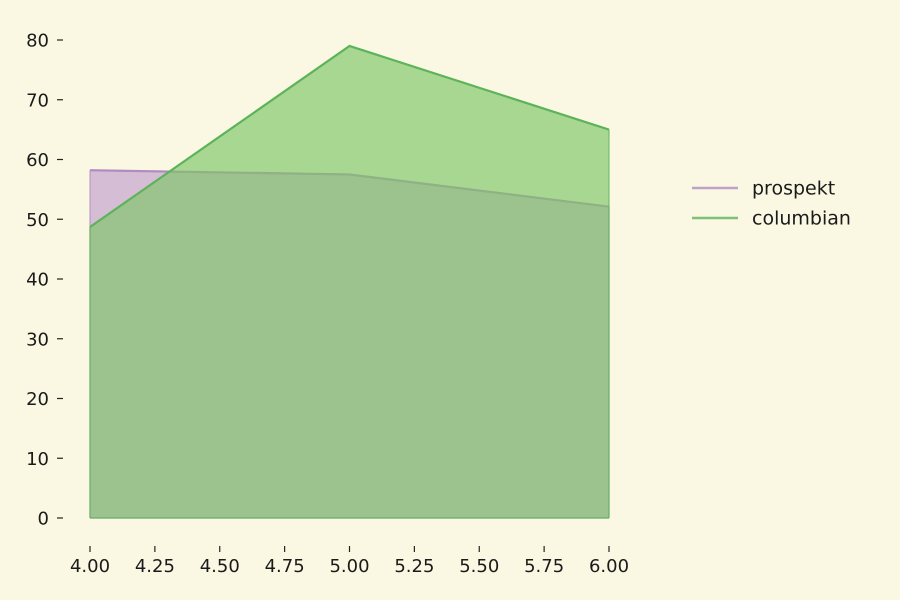 This screenshot has height=600, width=900. I want to click on x-tick-label: 4.75, so click(285, 566).